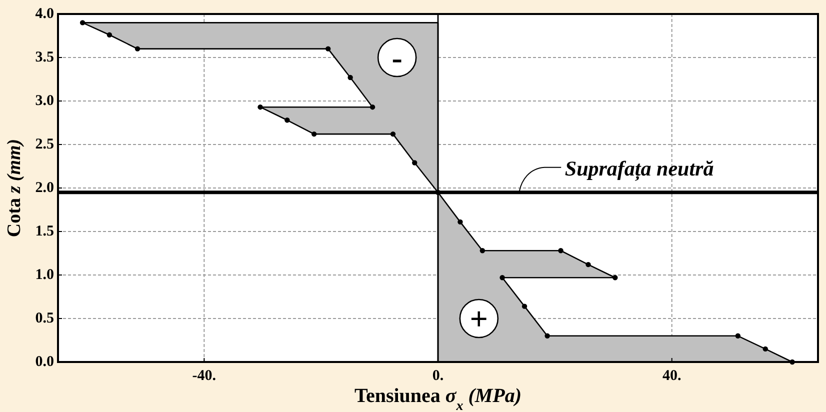 The image size is (826, 412). I want to click on annotation: -, so click(397, 58).